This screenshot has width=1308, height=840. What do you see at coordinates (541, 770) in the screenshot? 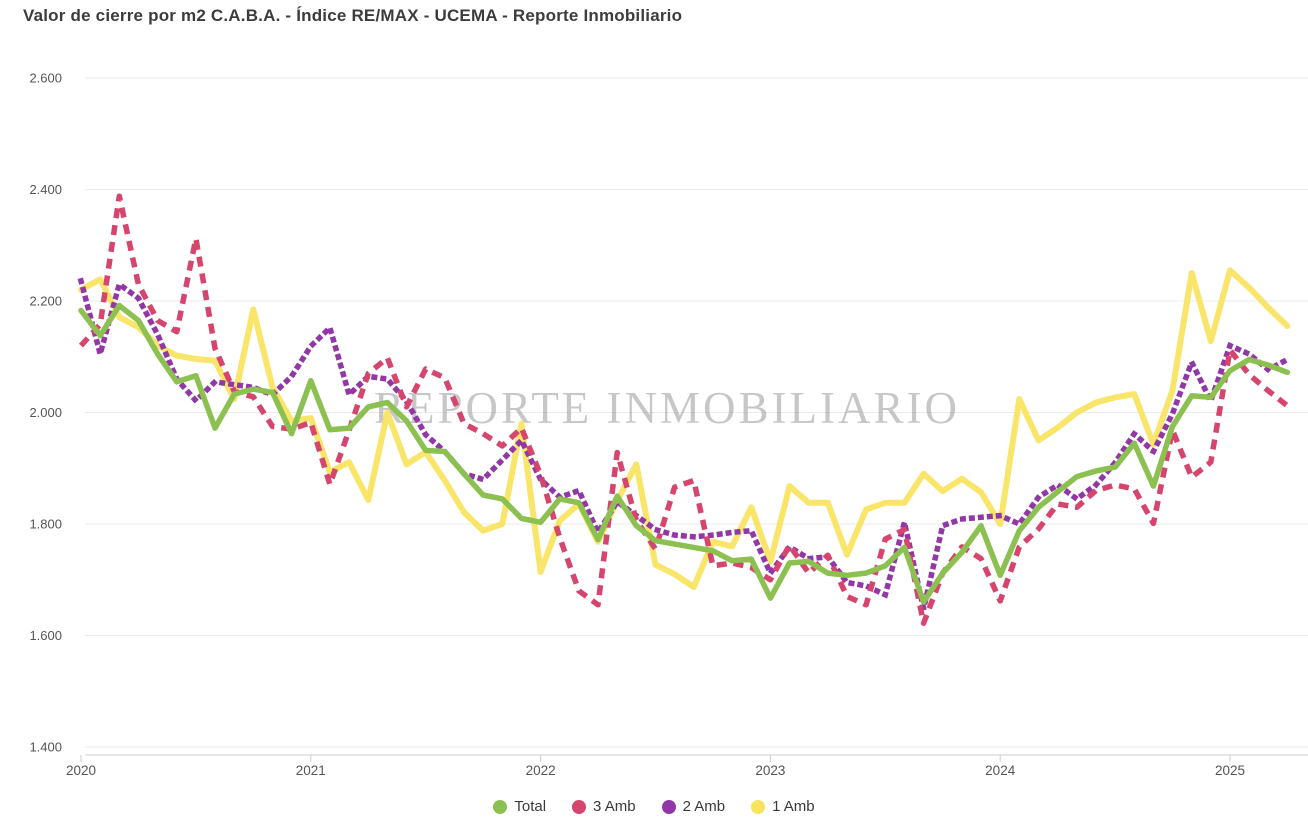
I see `x-axis-label: 2022` at bounding box center [541, 770].